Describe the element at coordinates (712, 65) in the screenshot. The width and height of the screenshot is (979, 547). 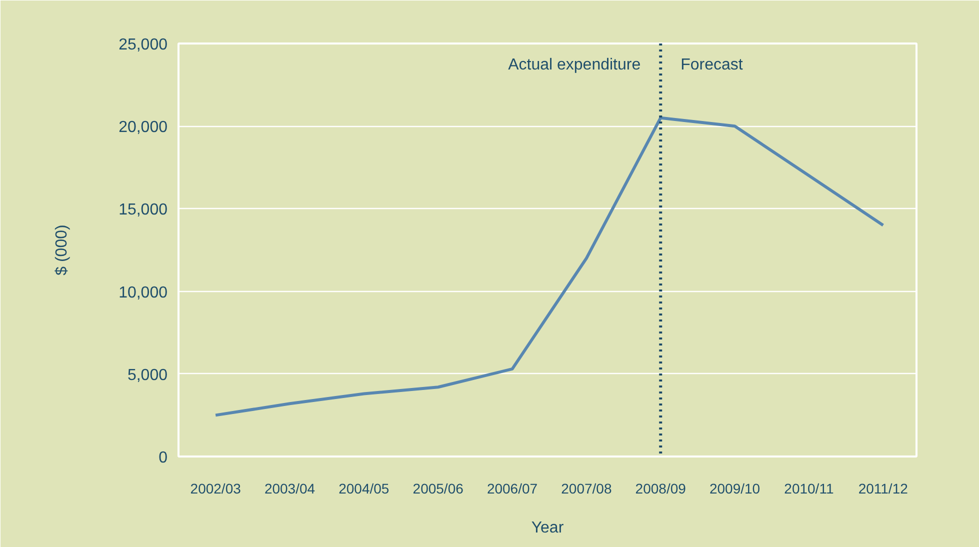
I see `annotation: Forecast` at that location.